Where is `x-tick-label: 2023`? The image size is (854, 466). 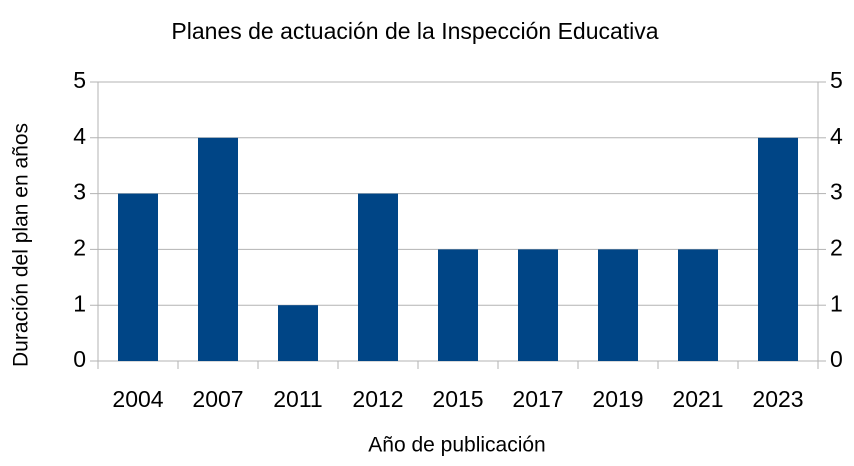 x-tick-label: 2023 is located at coordinates (777, 399).